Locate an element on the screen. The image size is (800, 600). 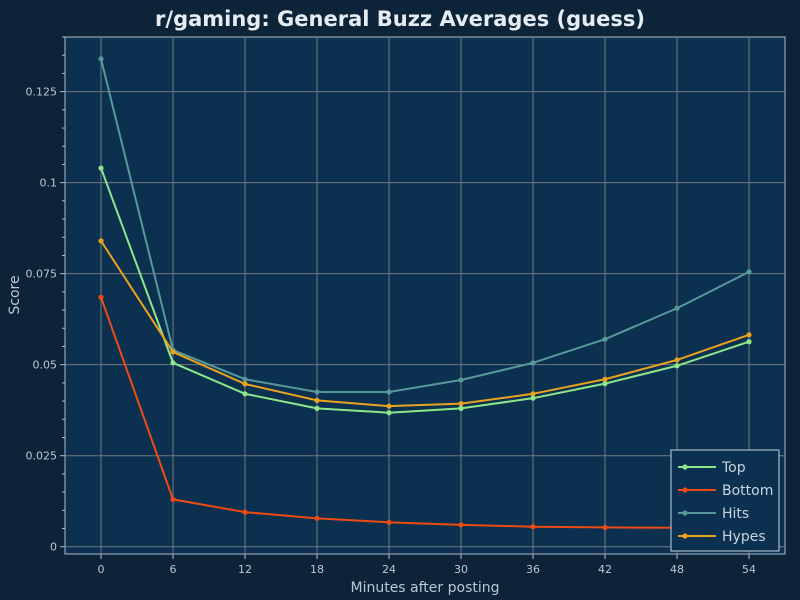
legend-label: Hits is located at coordinates (735, 514).